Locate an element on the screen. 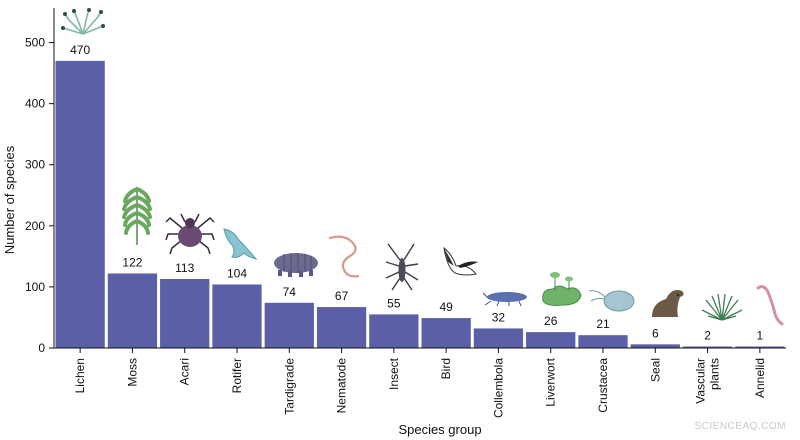  x-tick-label: Nematode is located at coordinates (342, 386).